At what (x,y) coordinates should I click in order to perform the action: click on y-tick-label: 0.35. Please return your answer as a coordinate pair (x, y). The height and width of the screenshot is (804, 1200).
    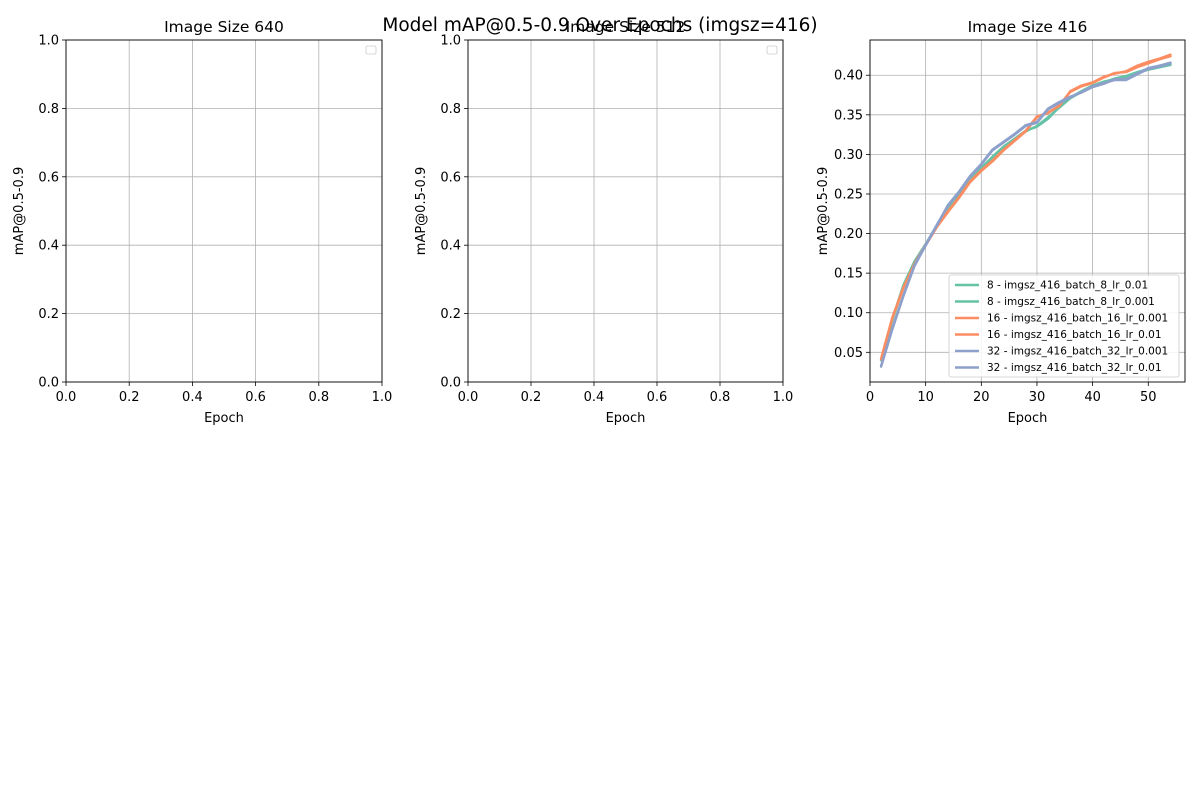
    Looking at the image, I should click on (848, 115).